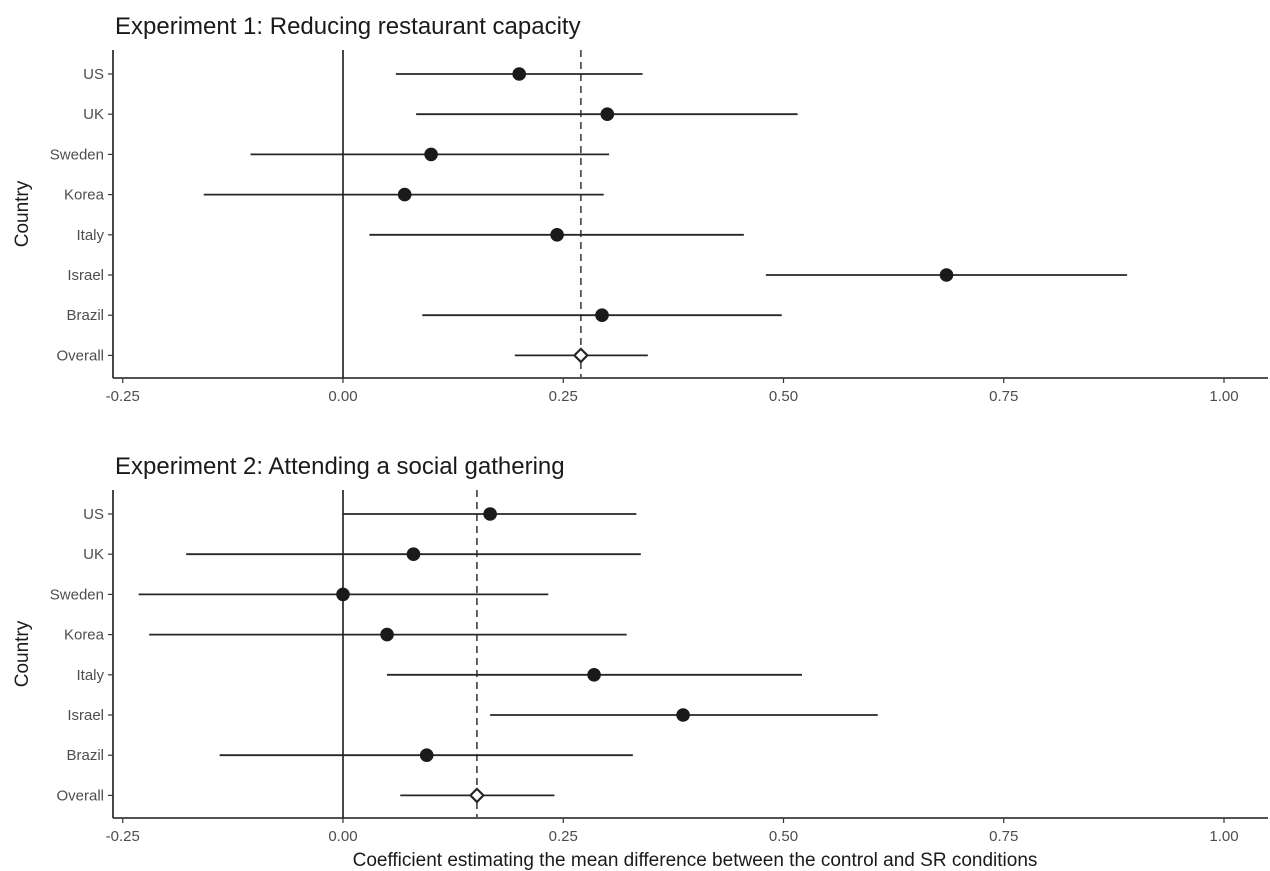  I want to click on panel2-x-tick-label: 0.00, so click(342, 836).